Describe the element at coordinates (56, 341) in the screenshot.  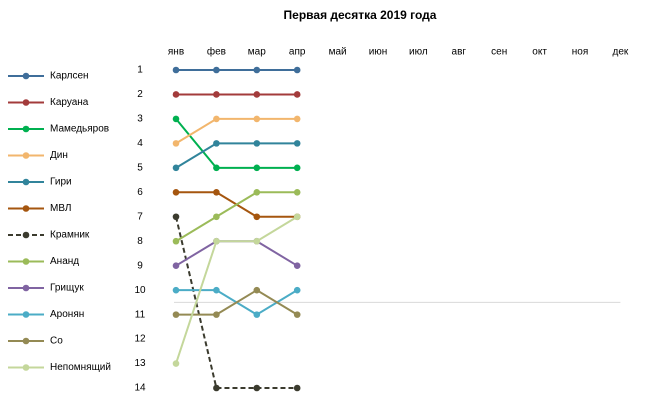
I see `legend-label: Со` at that location.